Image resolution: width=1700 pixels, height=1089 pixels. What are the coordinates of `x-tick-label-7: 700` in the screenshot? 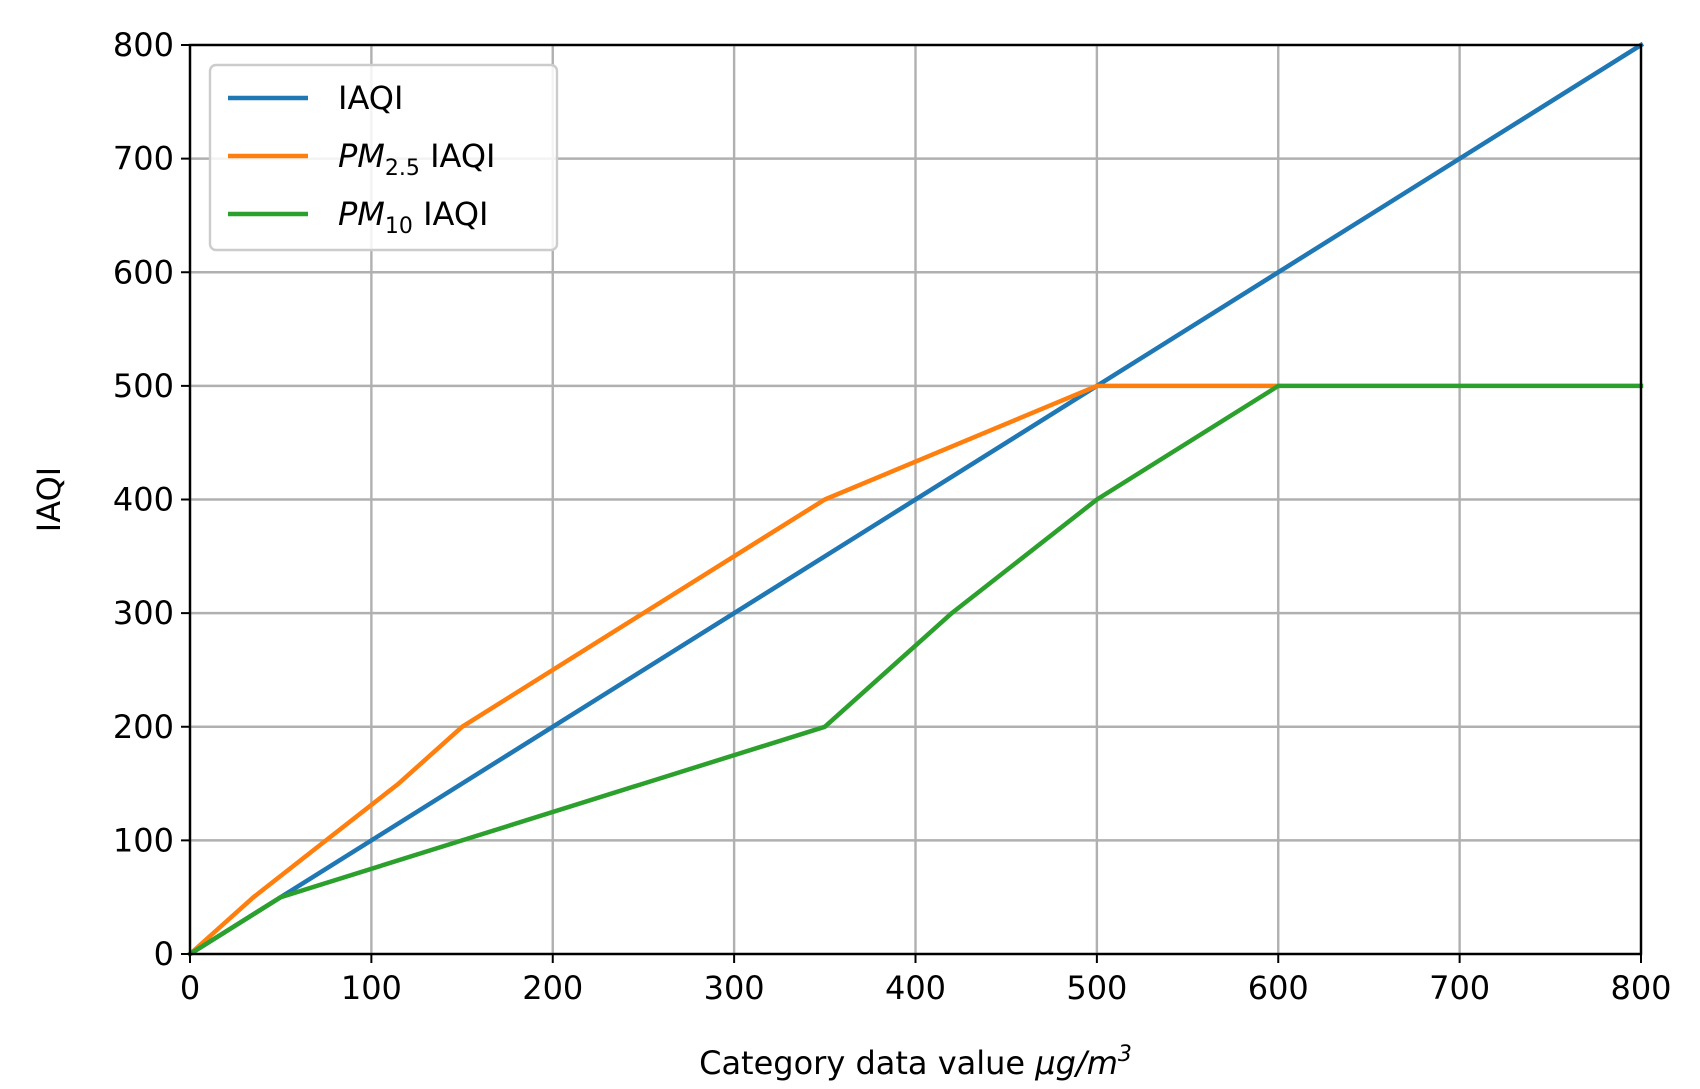 It's located at (1459, 988).